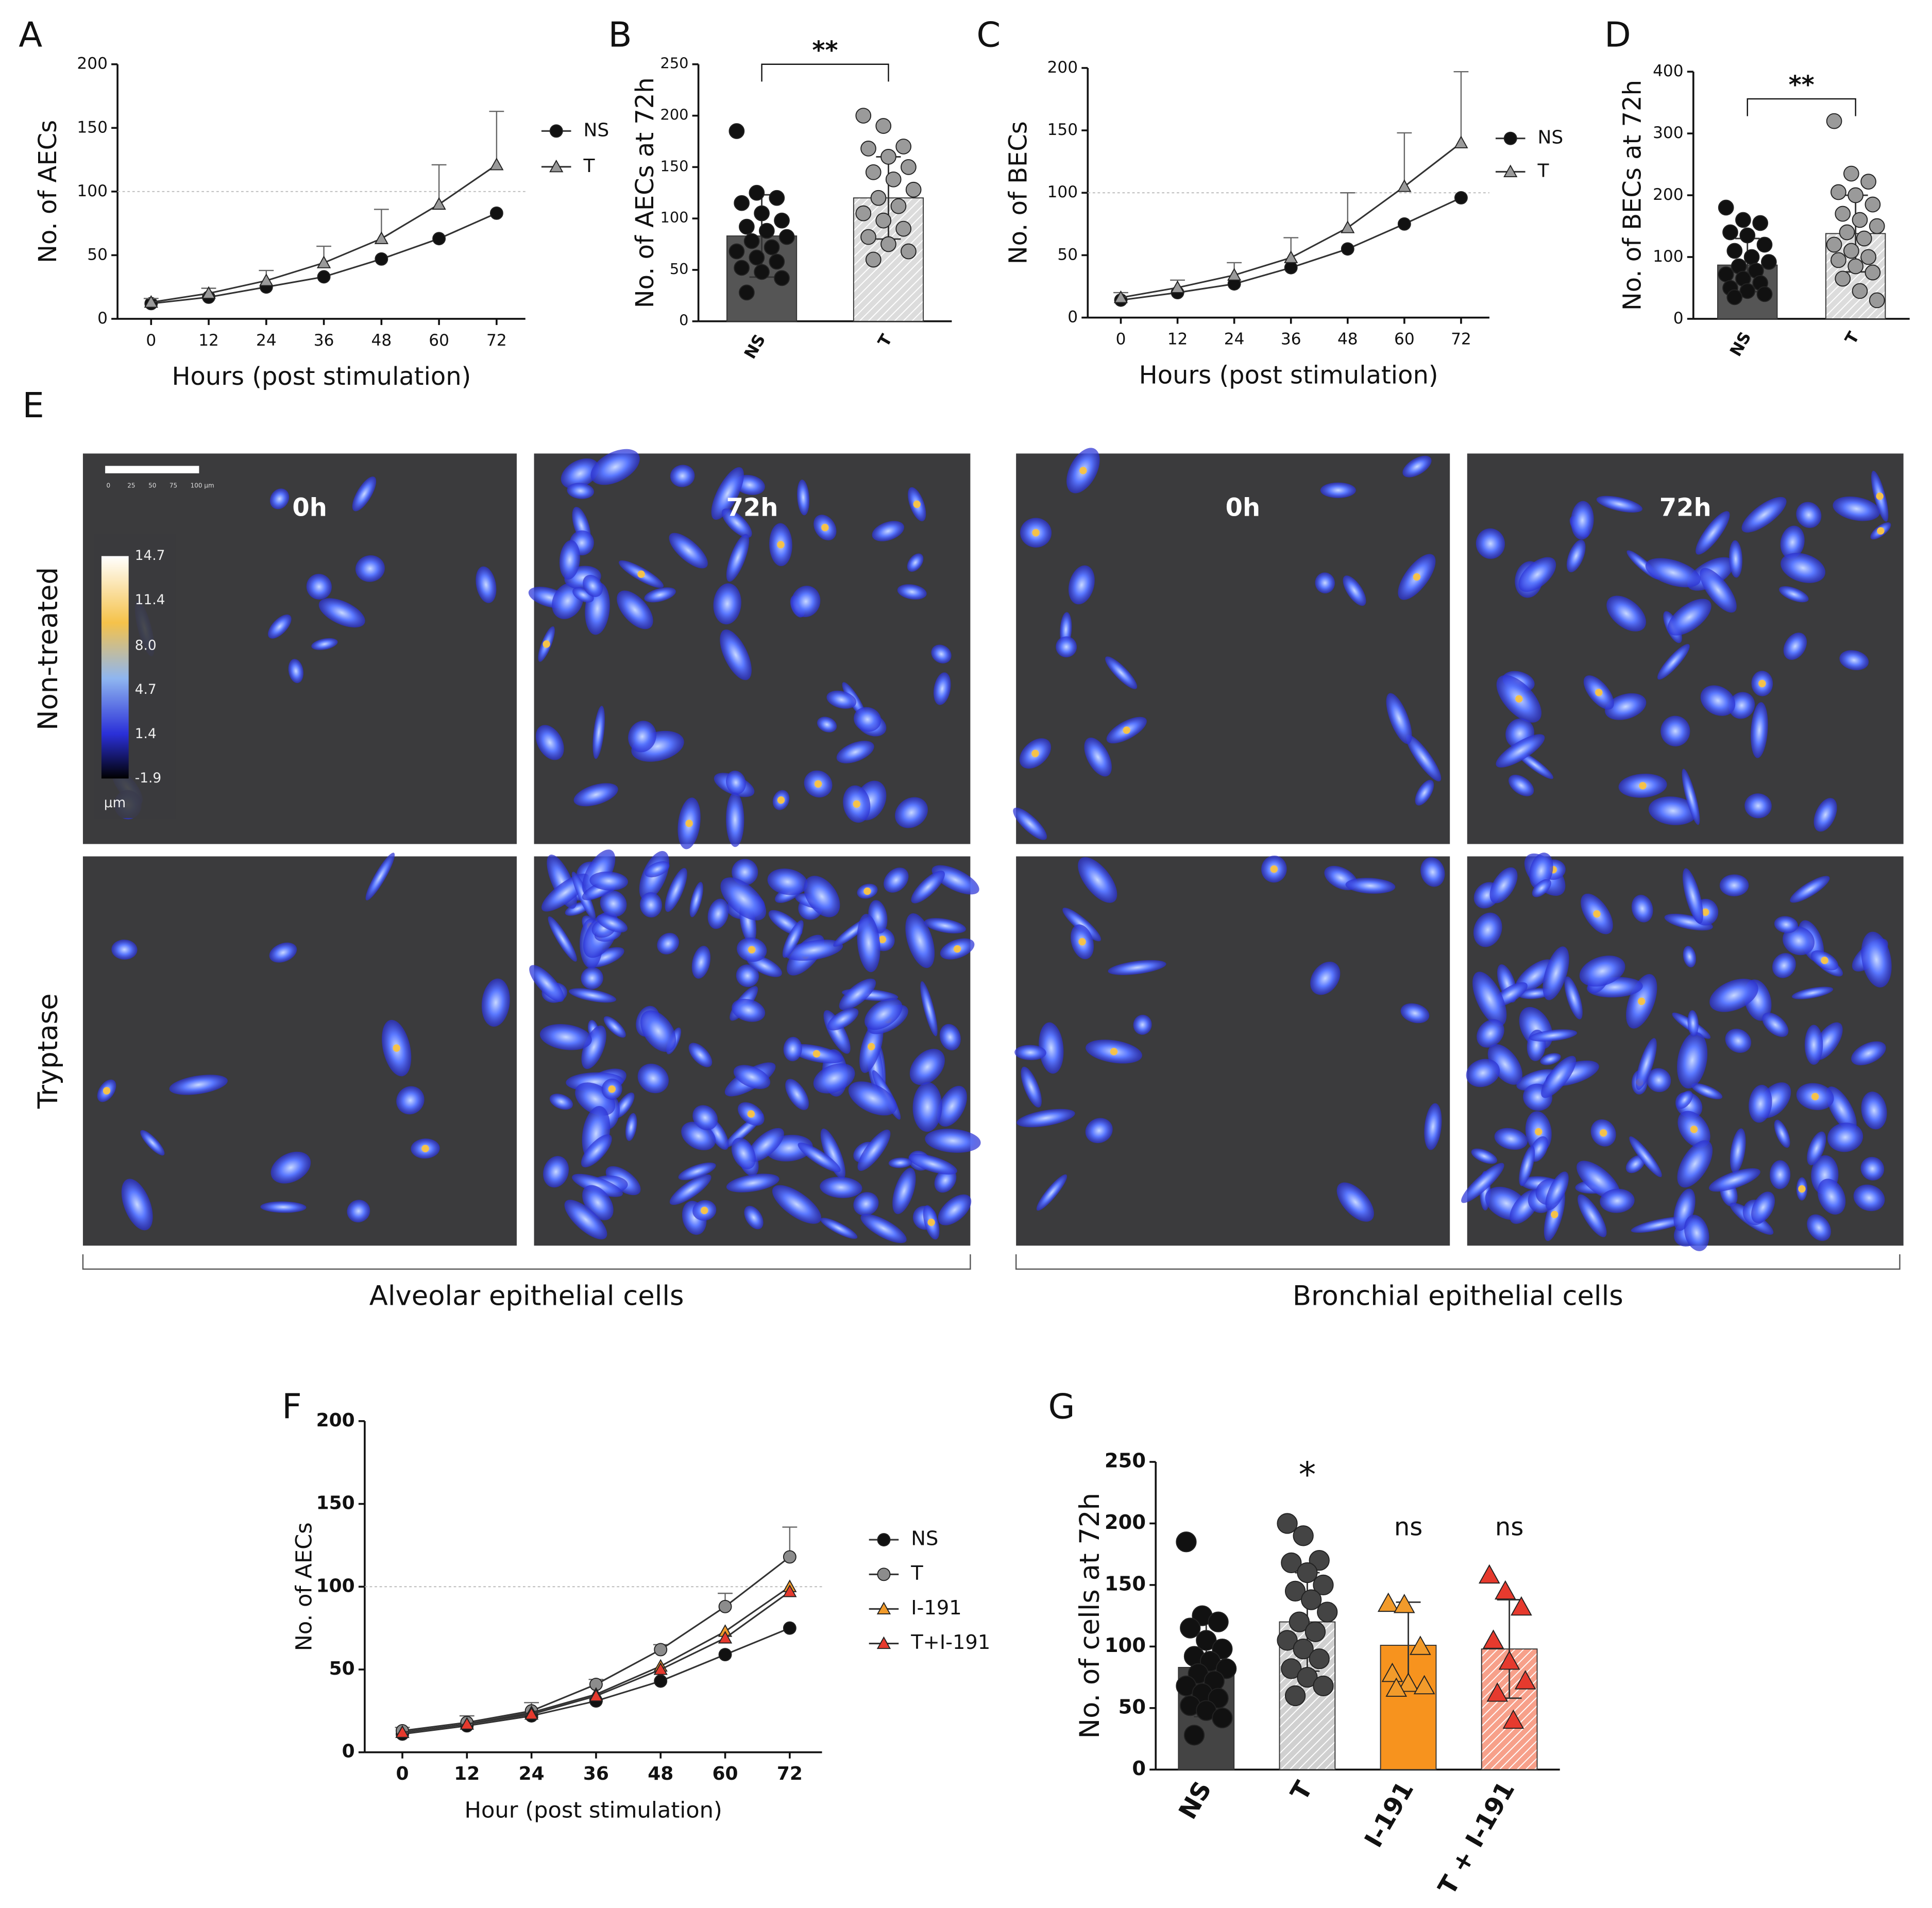 This screenshot has width=1932, height=1908. What do you see at coordinates (1458, 1296) in the screenshot?
I see `group-label: Bronchial epithelial cells` at bounding box center [1458, 1296].